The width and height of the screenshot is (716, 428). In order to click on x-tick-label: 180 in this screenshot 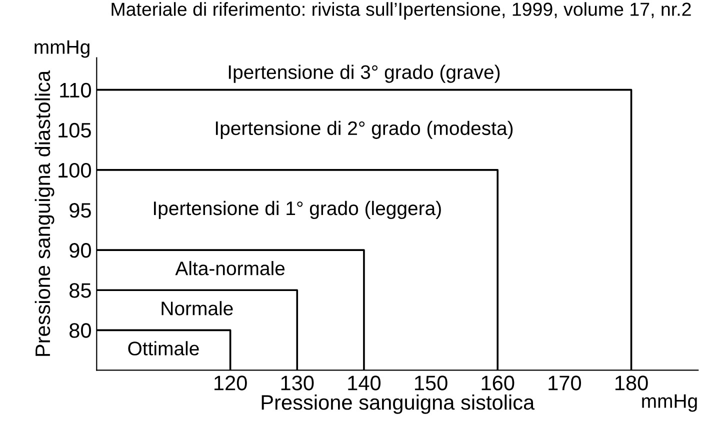, I will do `click(631, 383)`.